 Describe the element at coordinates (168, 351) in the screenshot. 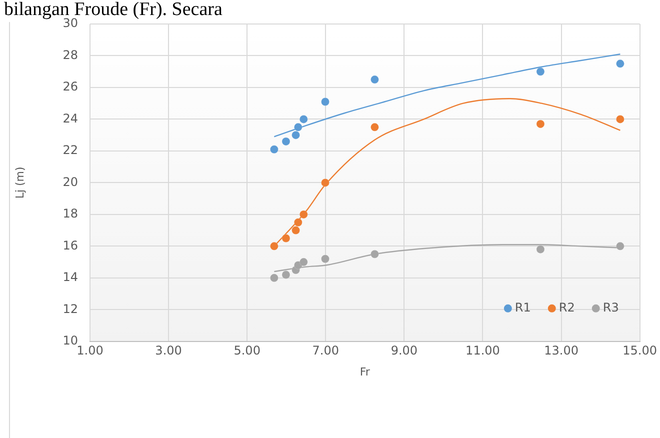

I see `x-tick-label: 3.00` at that location.